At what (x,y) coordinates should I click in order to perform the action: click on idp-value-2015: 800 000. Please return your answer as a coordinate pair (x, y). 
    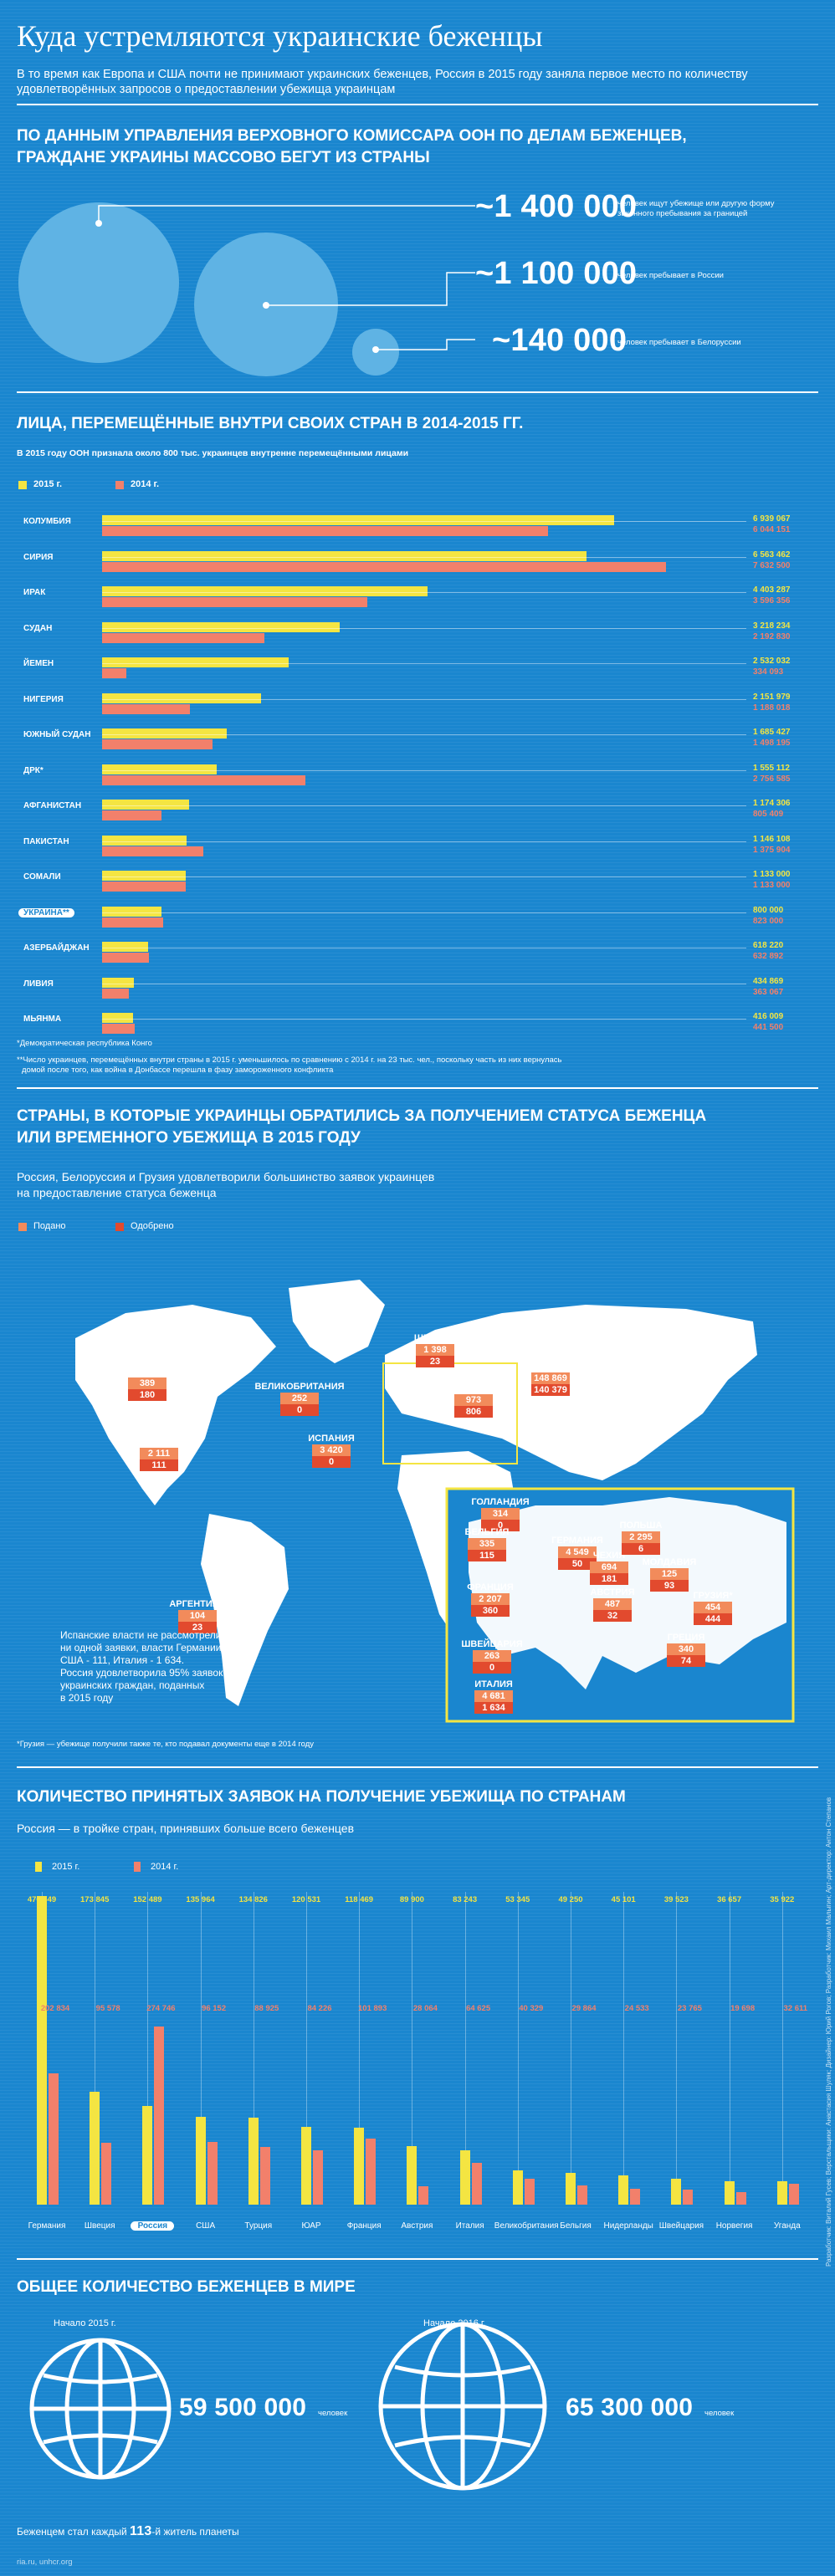
    Looking at the image, I should click on (768, 910).